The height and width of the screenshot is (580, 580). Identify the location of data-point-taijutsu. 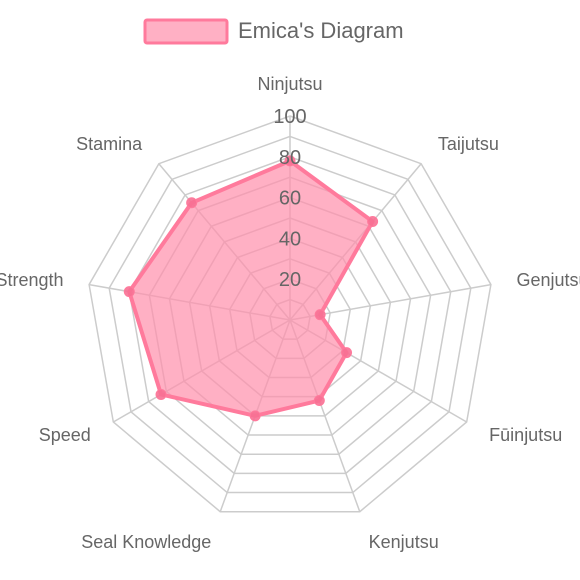
(373, 222).